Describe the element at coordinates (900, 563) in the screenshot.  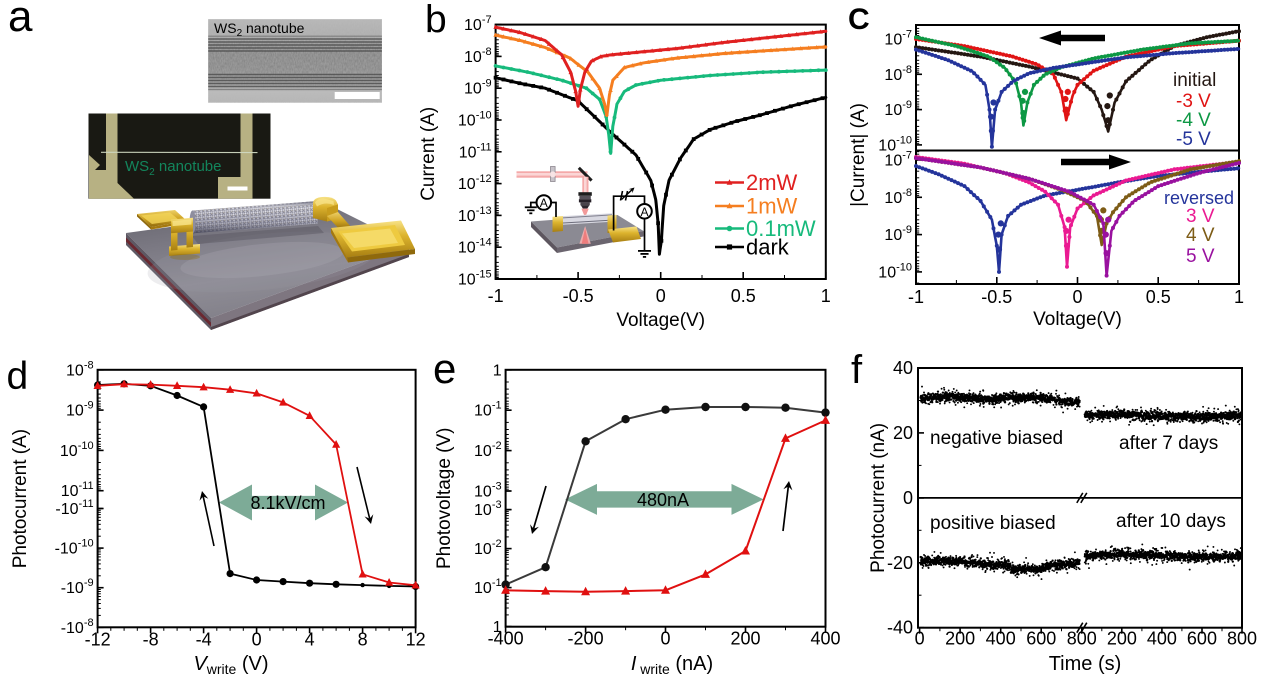
I see `svg-text: -20` at that location.